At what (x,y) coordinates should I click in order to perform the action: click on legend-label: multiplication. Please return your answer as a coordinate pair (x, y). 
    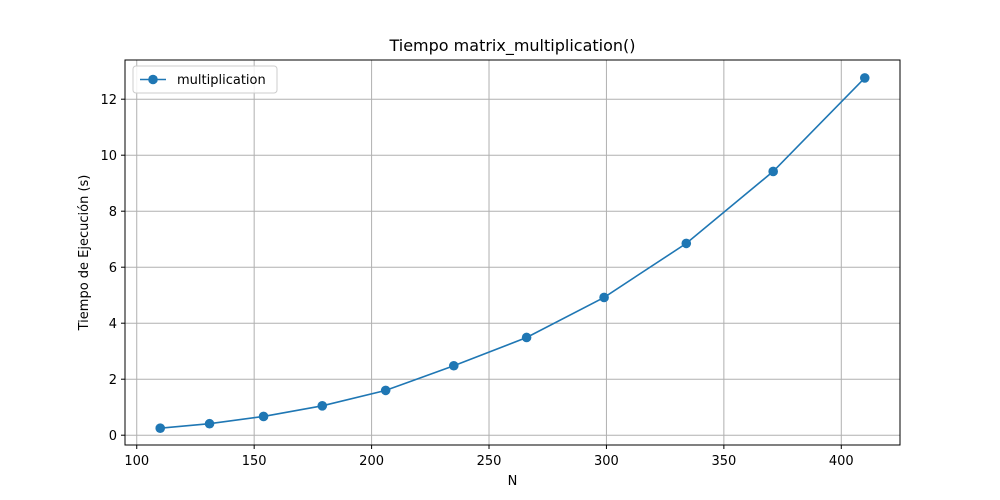
    Looking at the image, I should click on (221, 80).